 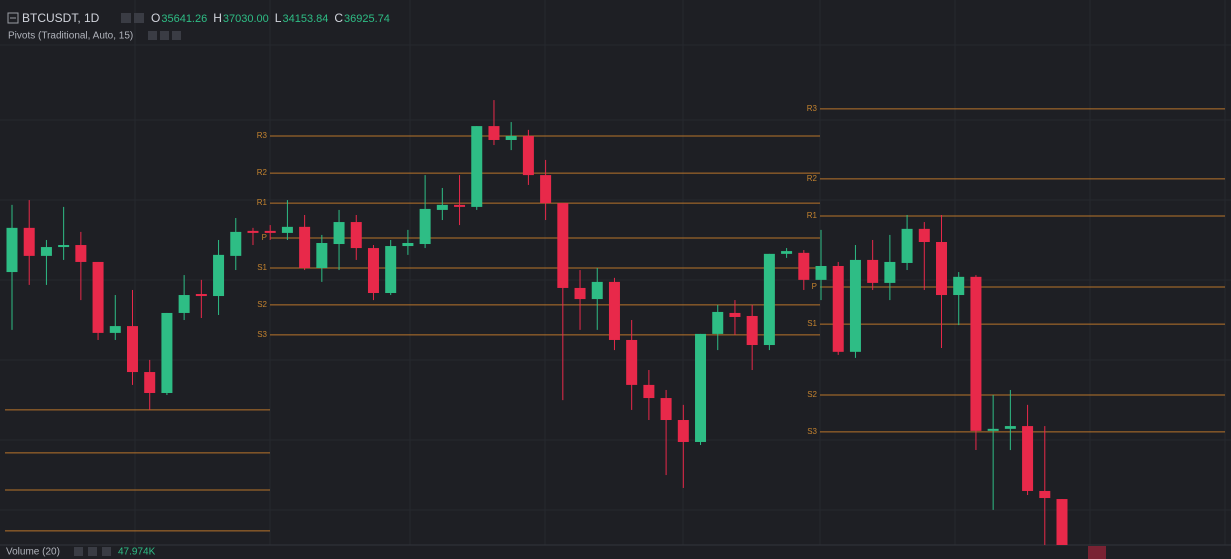 What do you see at coordinates (155, 18) in the screenshot?
I see `ohlc-label: O` at bounding box center [155, 18].